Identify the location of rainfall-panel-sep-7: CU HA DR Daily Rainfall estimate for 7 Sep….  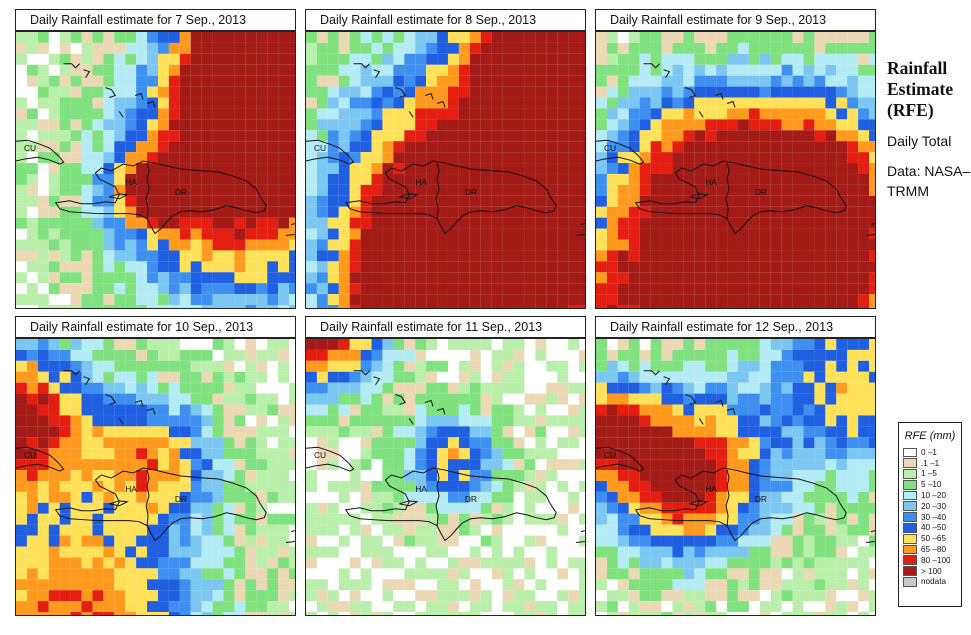
(155, 159).